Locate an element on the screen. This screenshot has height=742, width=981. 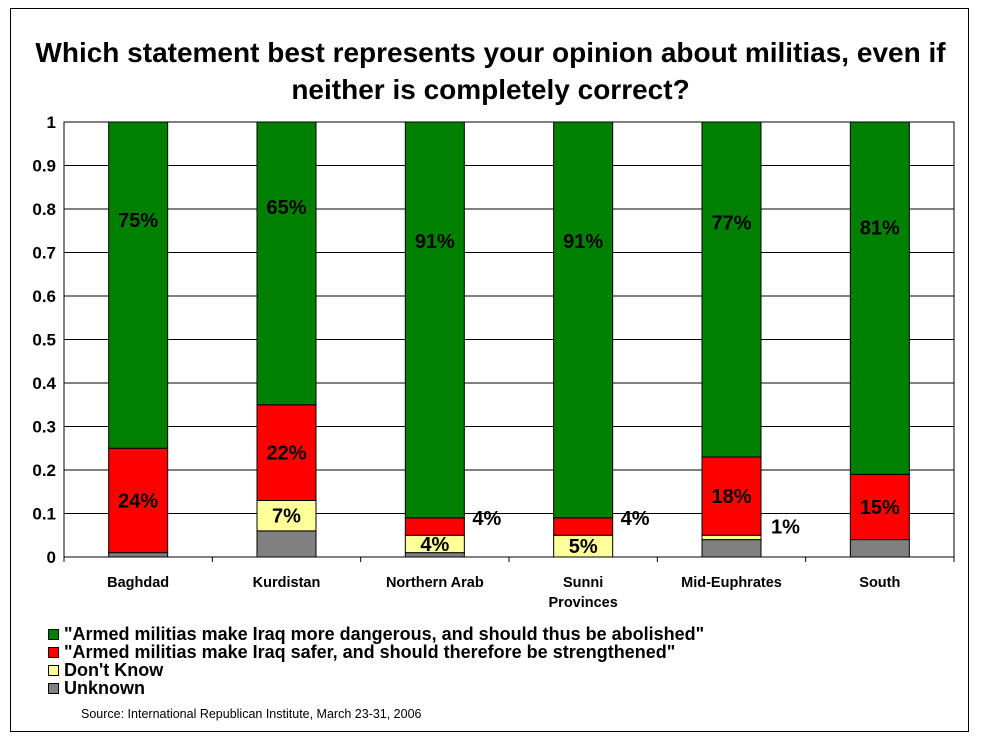
legend-swatch-yellow is located at coordinates (53, 670).